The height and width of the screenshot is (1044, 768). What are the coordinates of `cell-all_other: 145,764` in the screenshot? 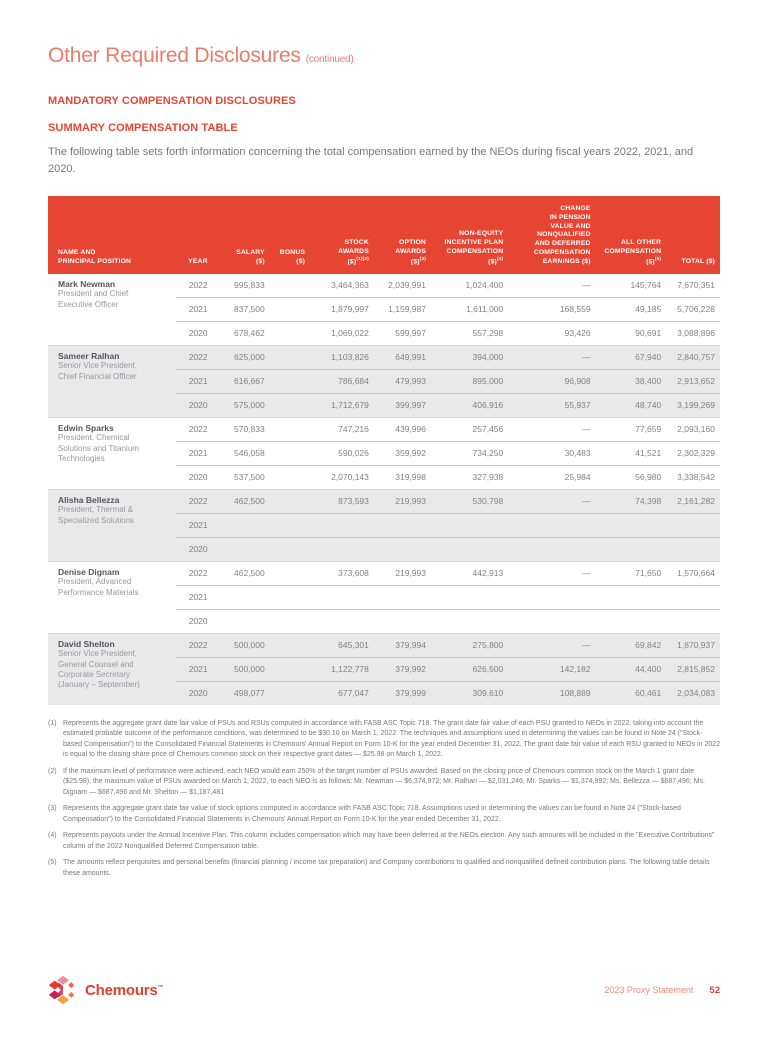 It's located at (646, 284).